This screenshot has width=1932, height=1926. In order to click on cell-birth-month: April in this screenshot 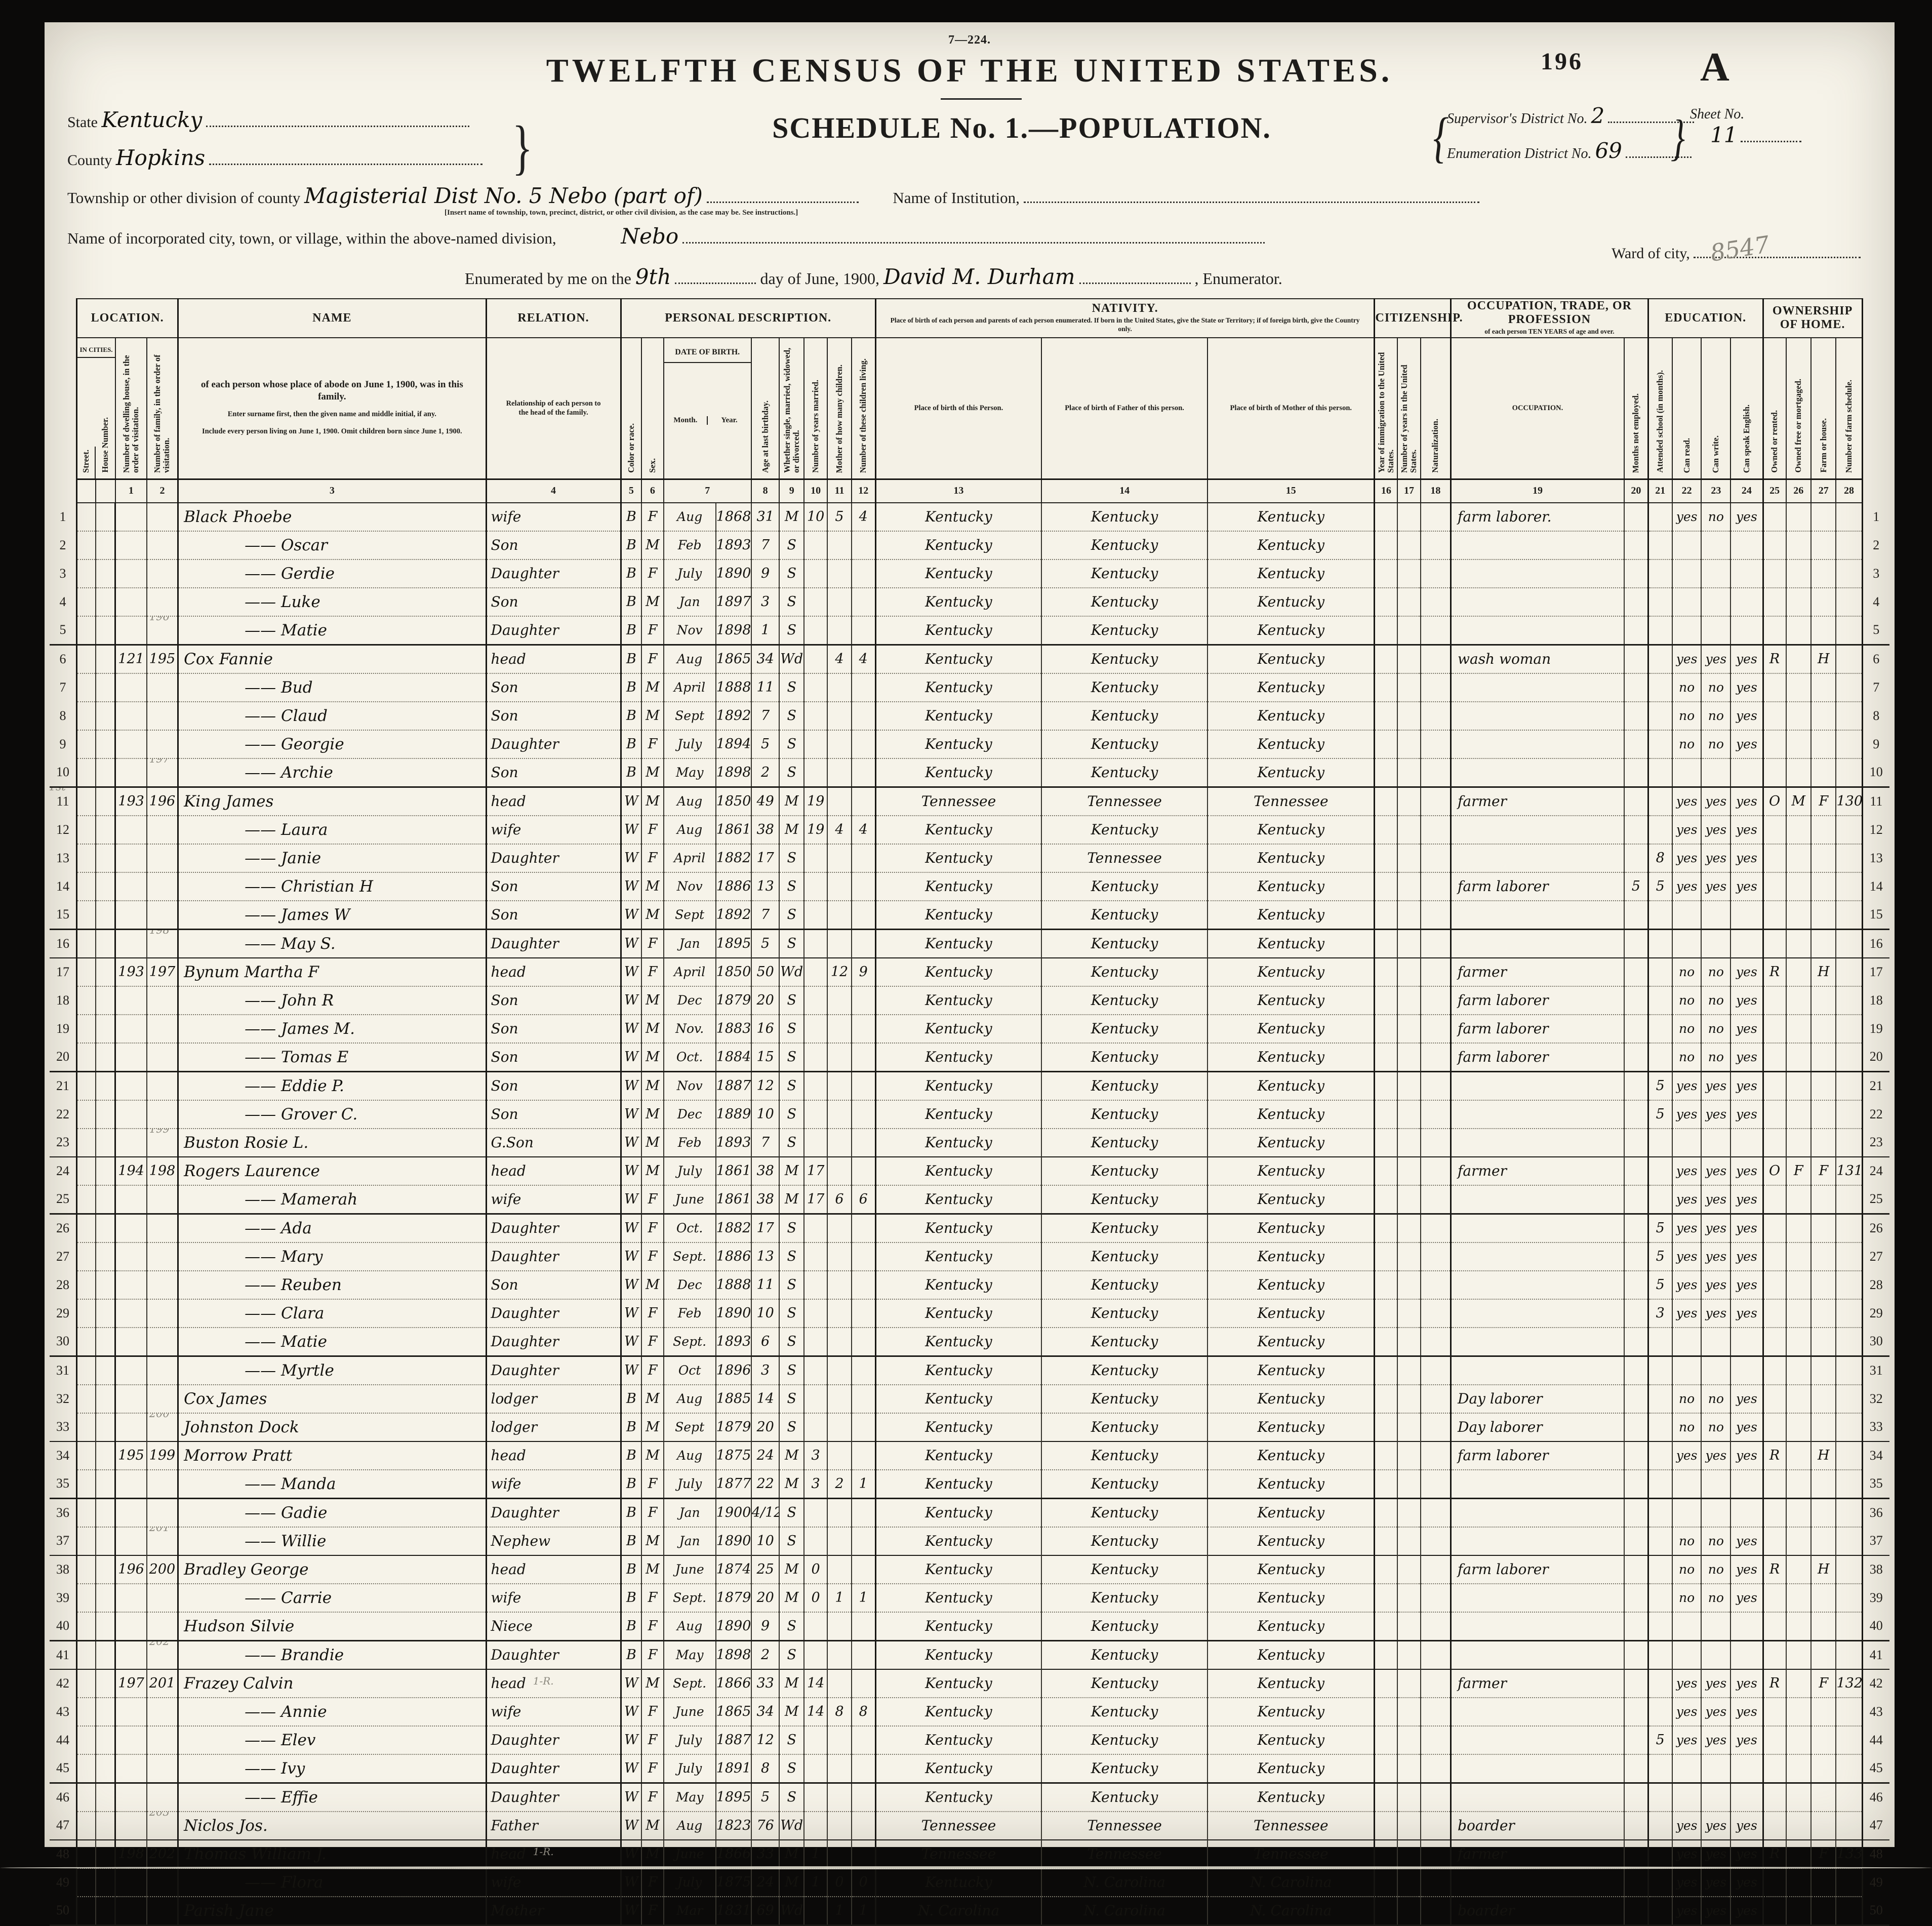, I will do `click(689, 858)`.